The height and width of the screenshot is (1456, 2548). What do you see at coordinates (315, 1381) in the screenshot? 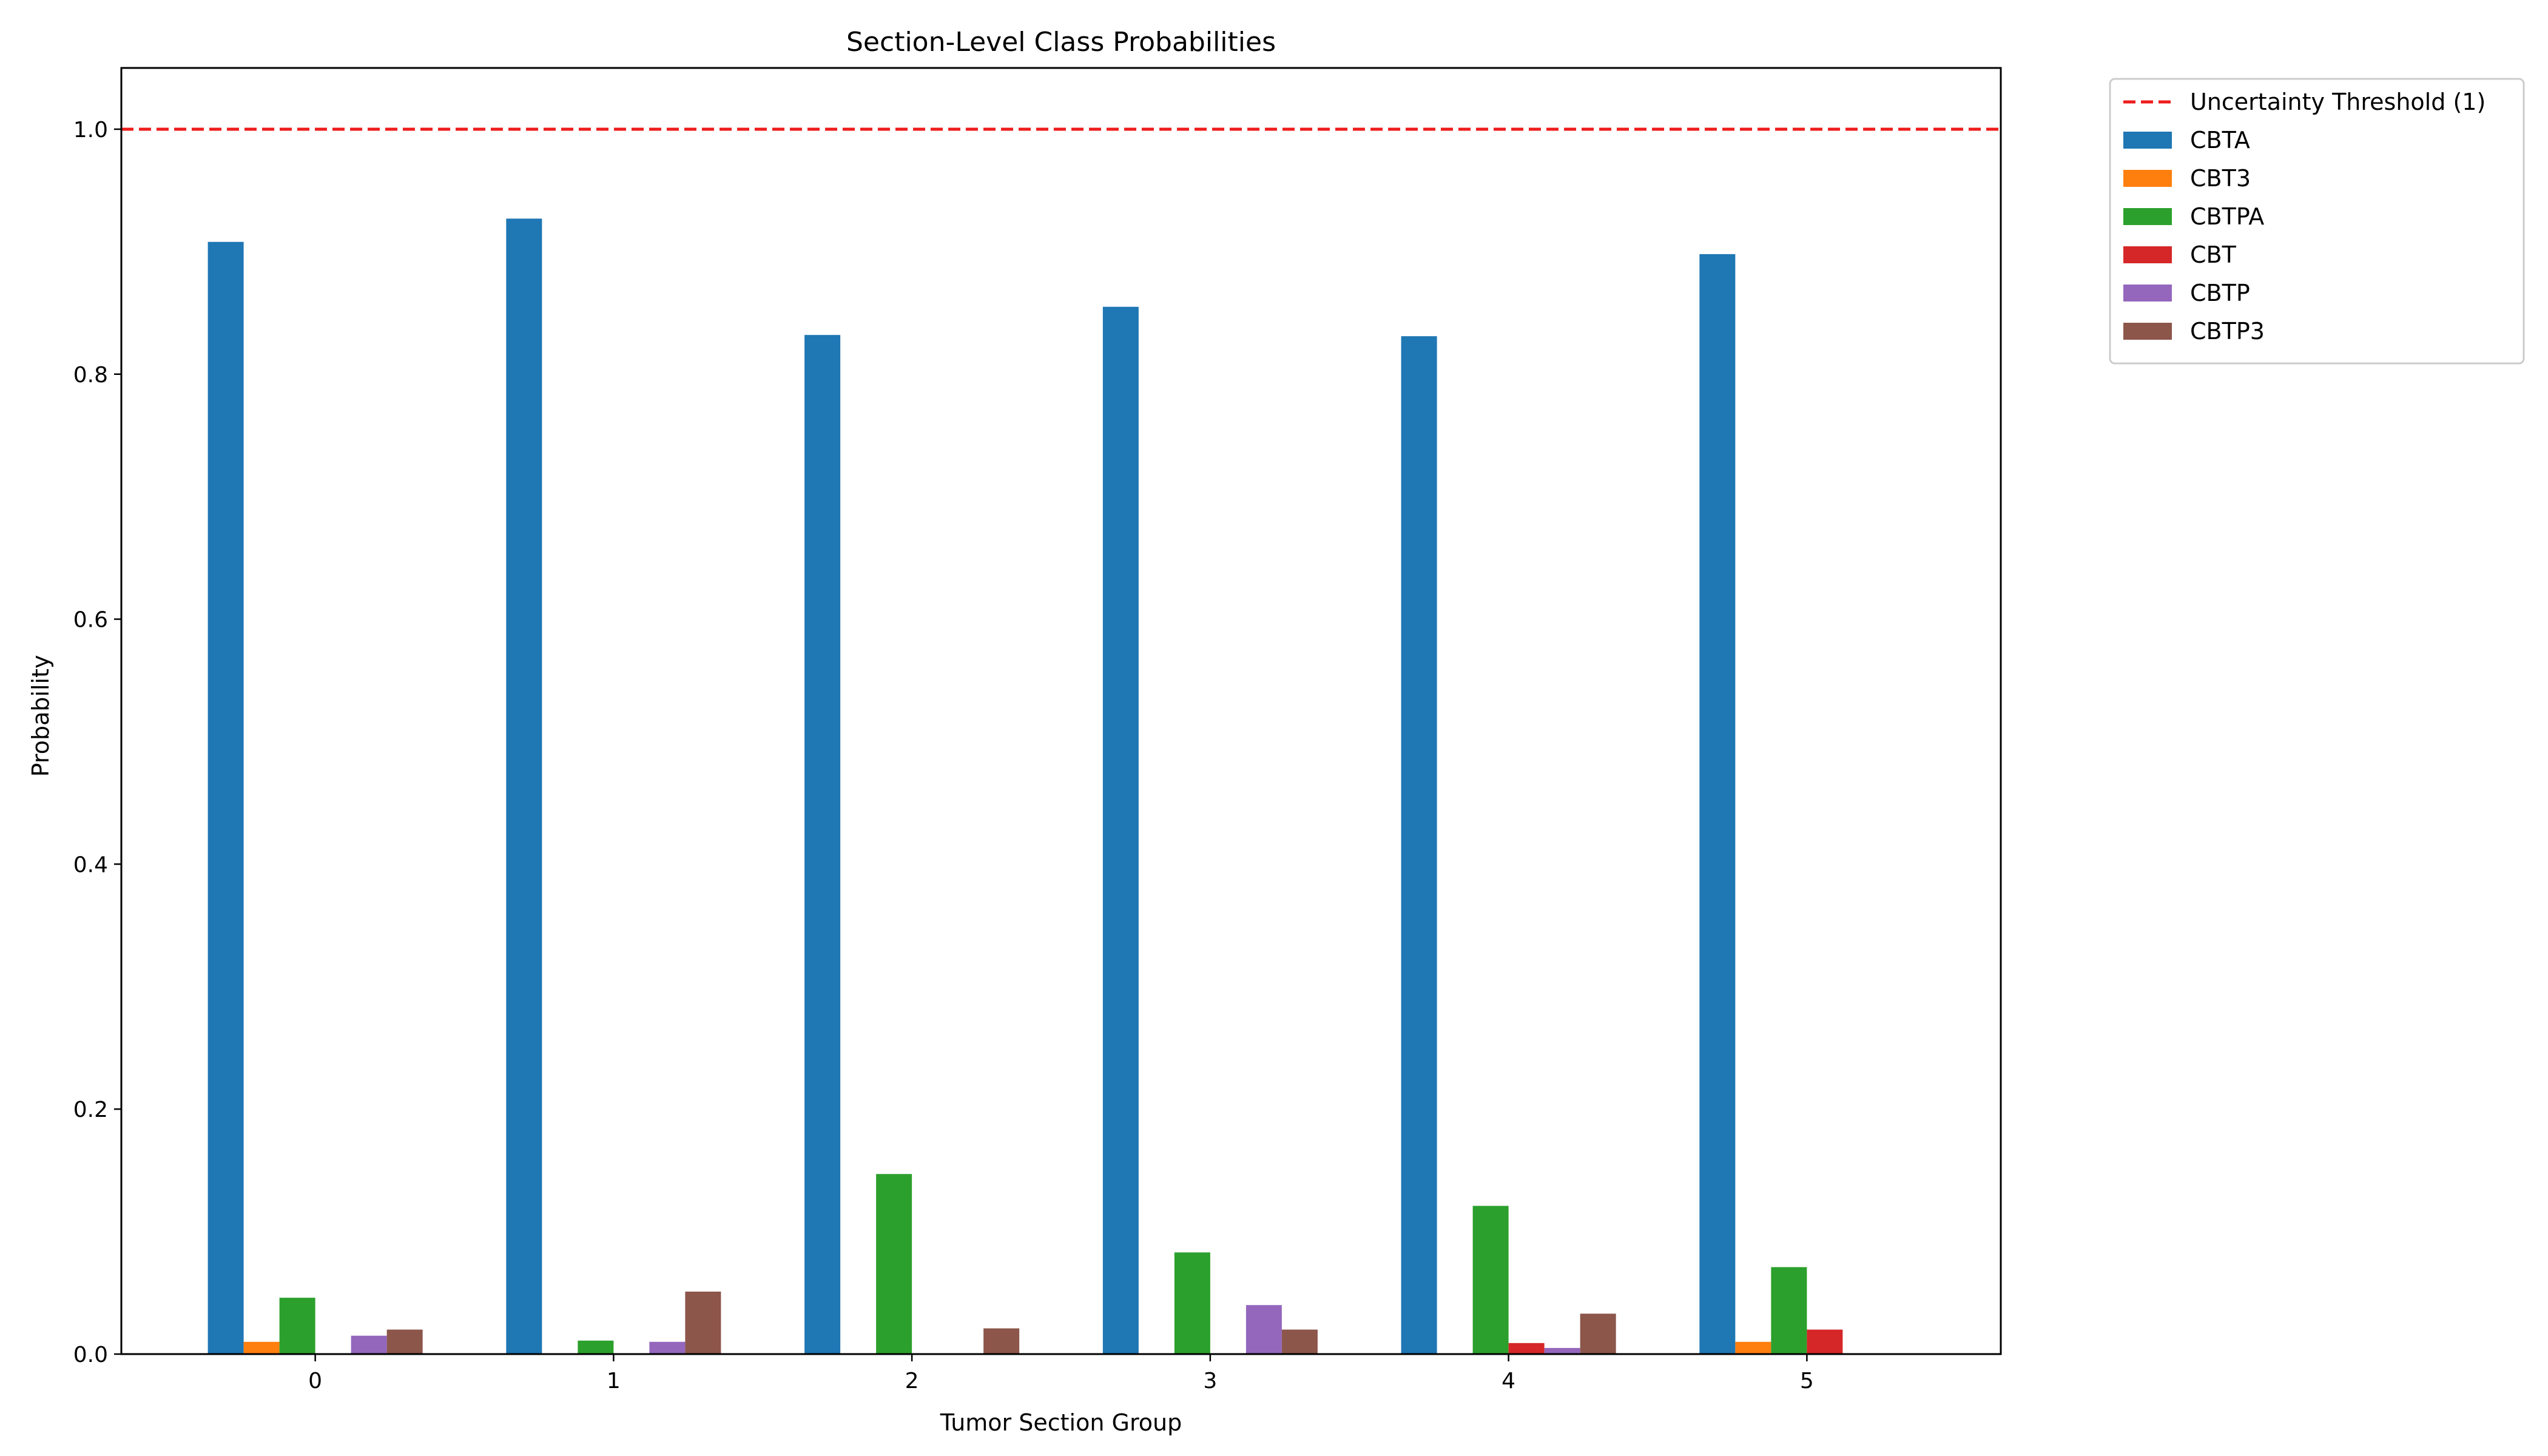
I see `x-tick-label: 0` at bounding box center [315, 1381].